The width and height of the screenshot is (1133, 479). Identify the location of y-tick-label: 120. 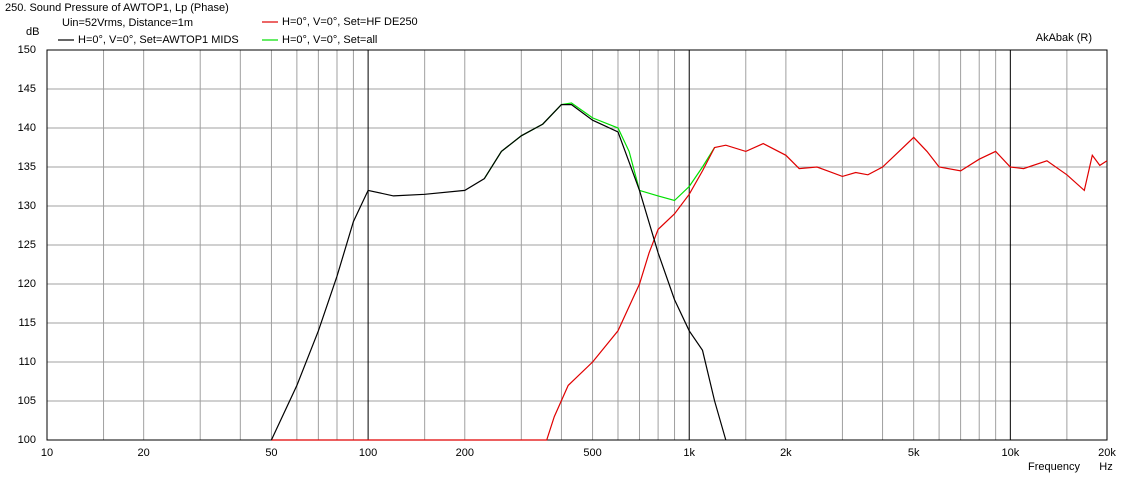
(27, 284).